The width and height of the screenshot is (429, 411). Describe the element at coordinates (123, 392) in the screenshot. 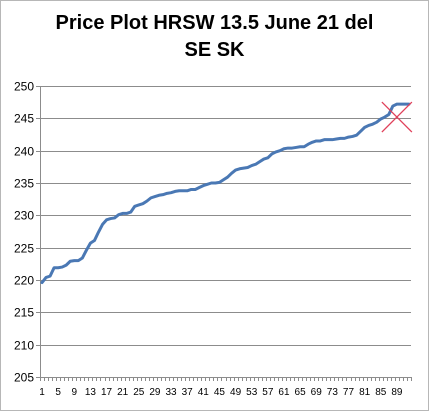

I see `x-tick-label: 21` at that location.